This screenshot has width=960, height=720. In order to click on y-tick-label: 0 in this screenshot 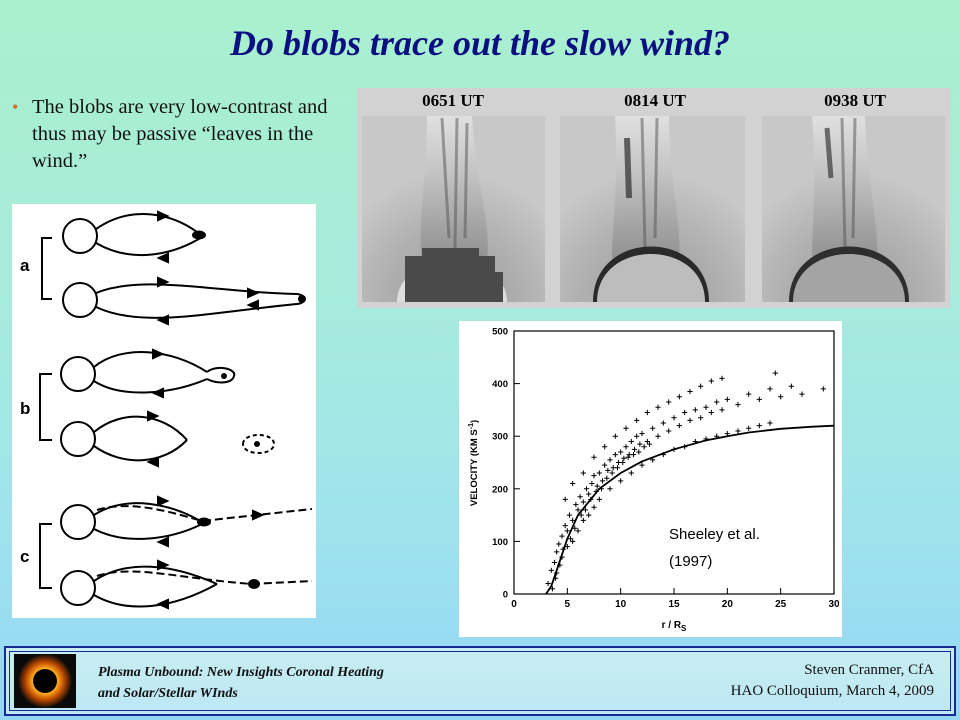, I will do `click(505, 595)`.